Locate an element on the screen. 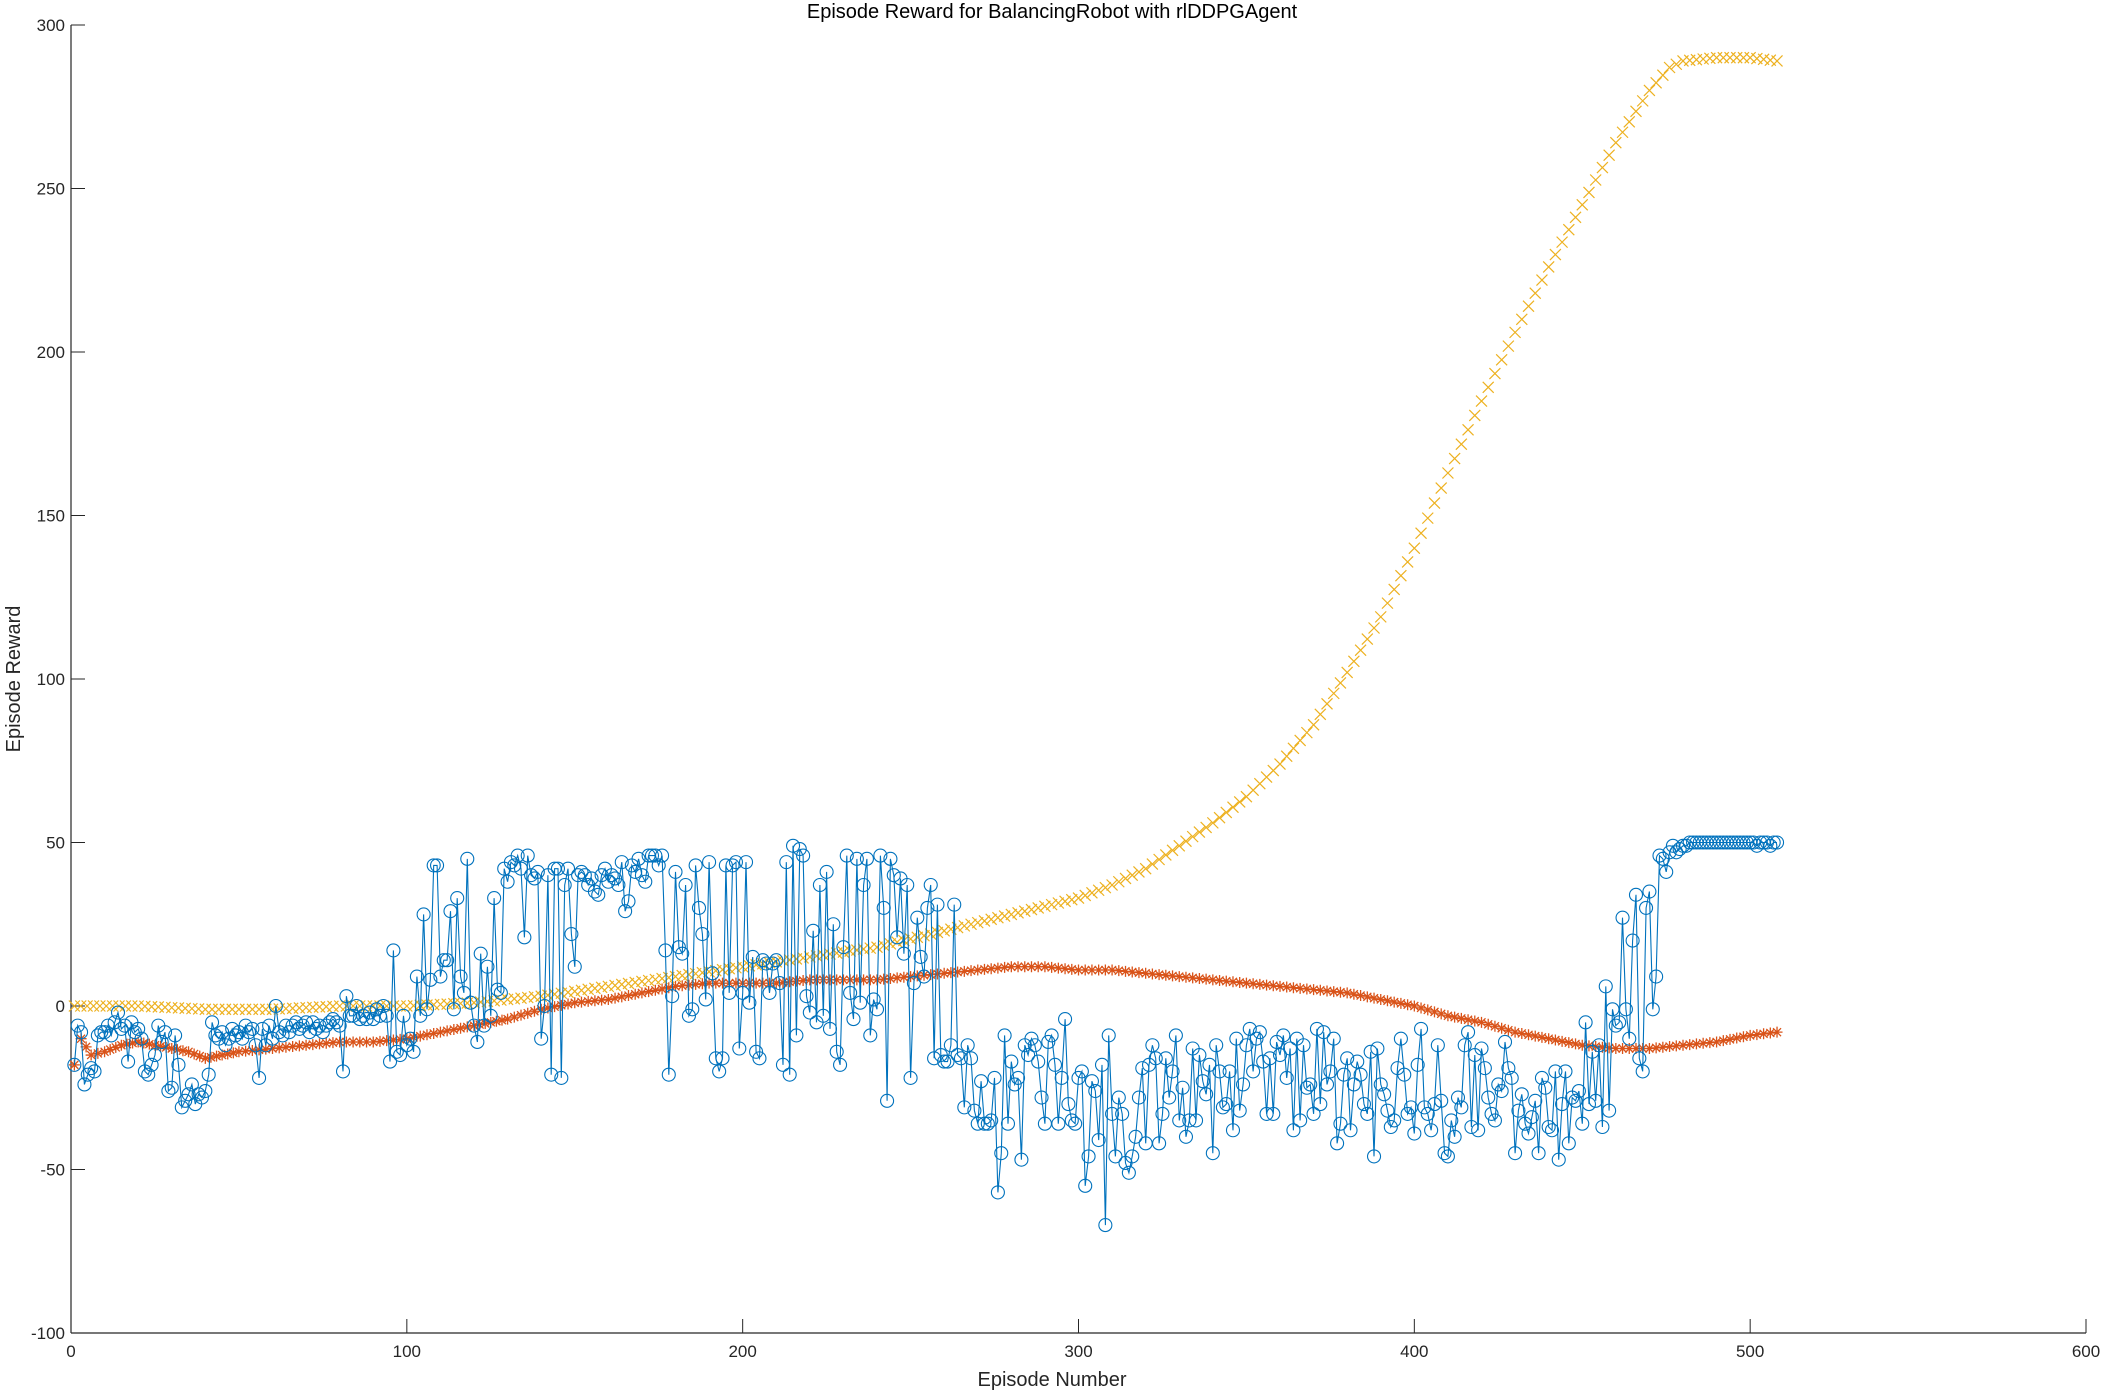 The width and height of the screenshot is (2106, 1393). y-tick-label: 300 is located at coordinates (51, 25).